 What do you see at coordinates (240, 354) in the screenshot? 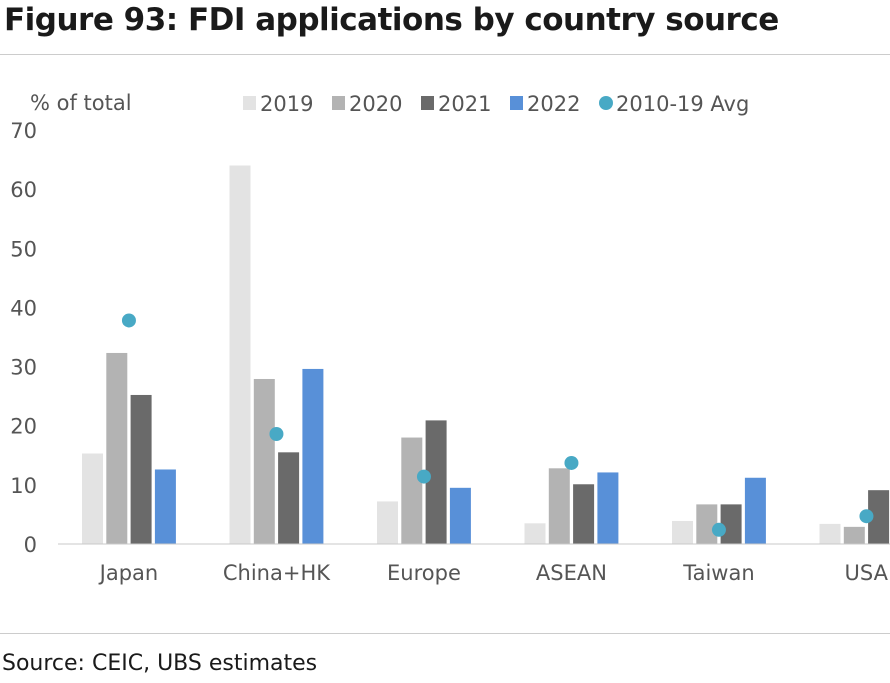
I see `bar-2019-china-hk` at bounding box center [240, 354].